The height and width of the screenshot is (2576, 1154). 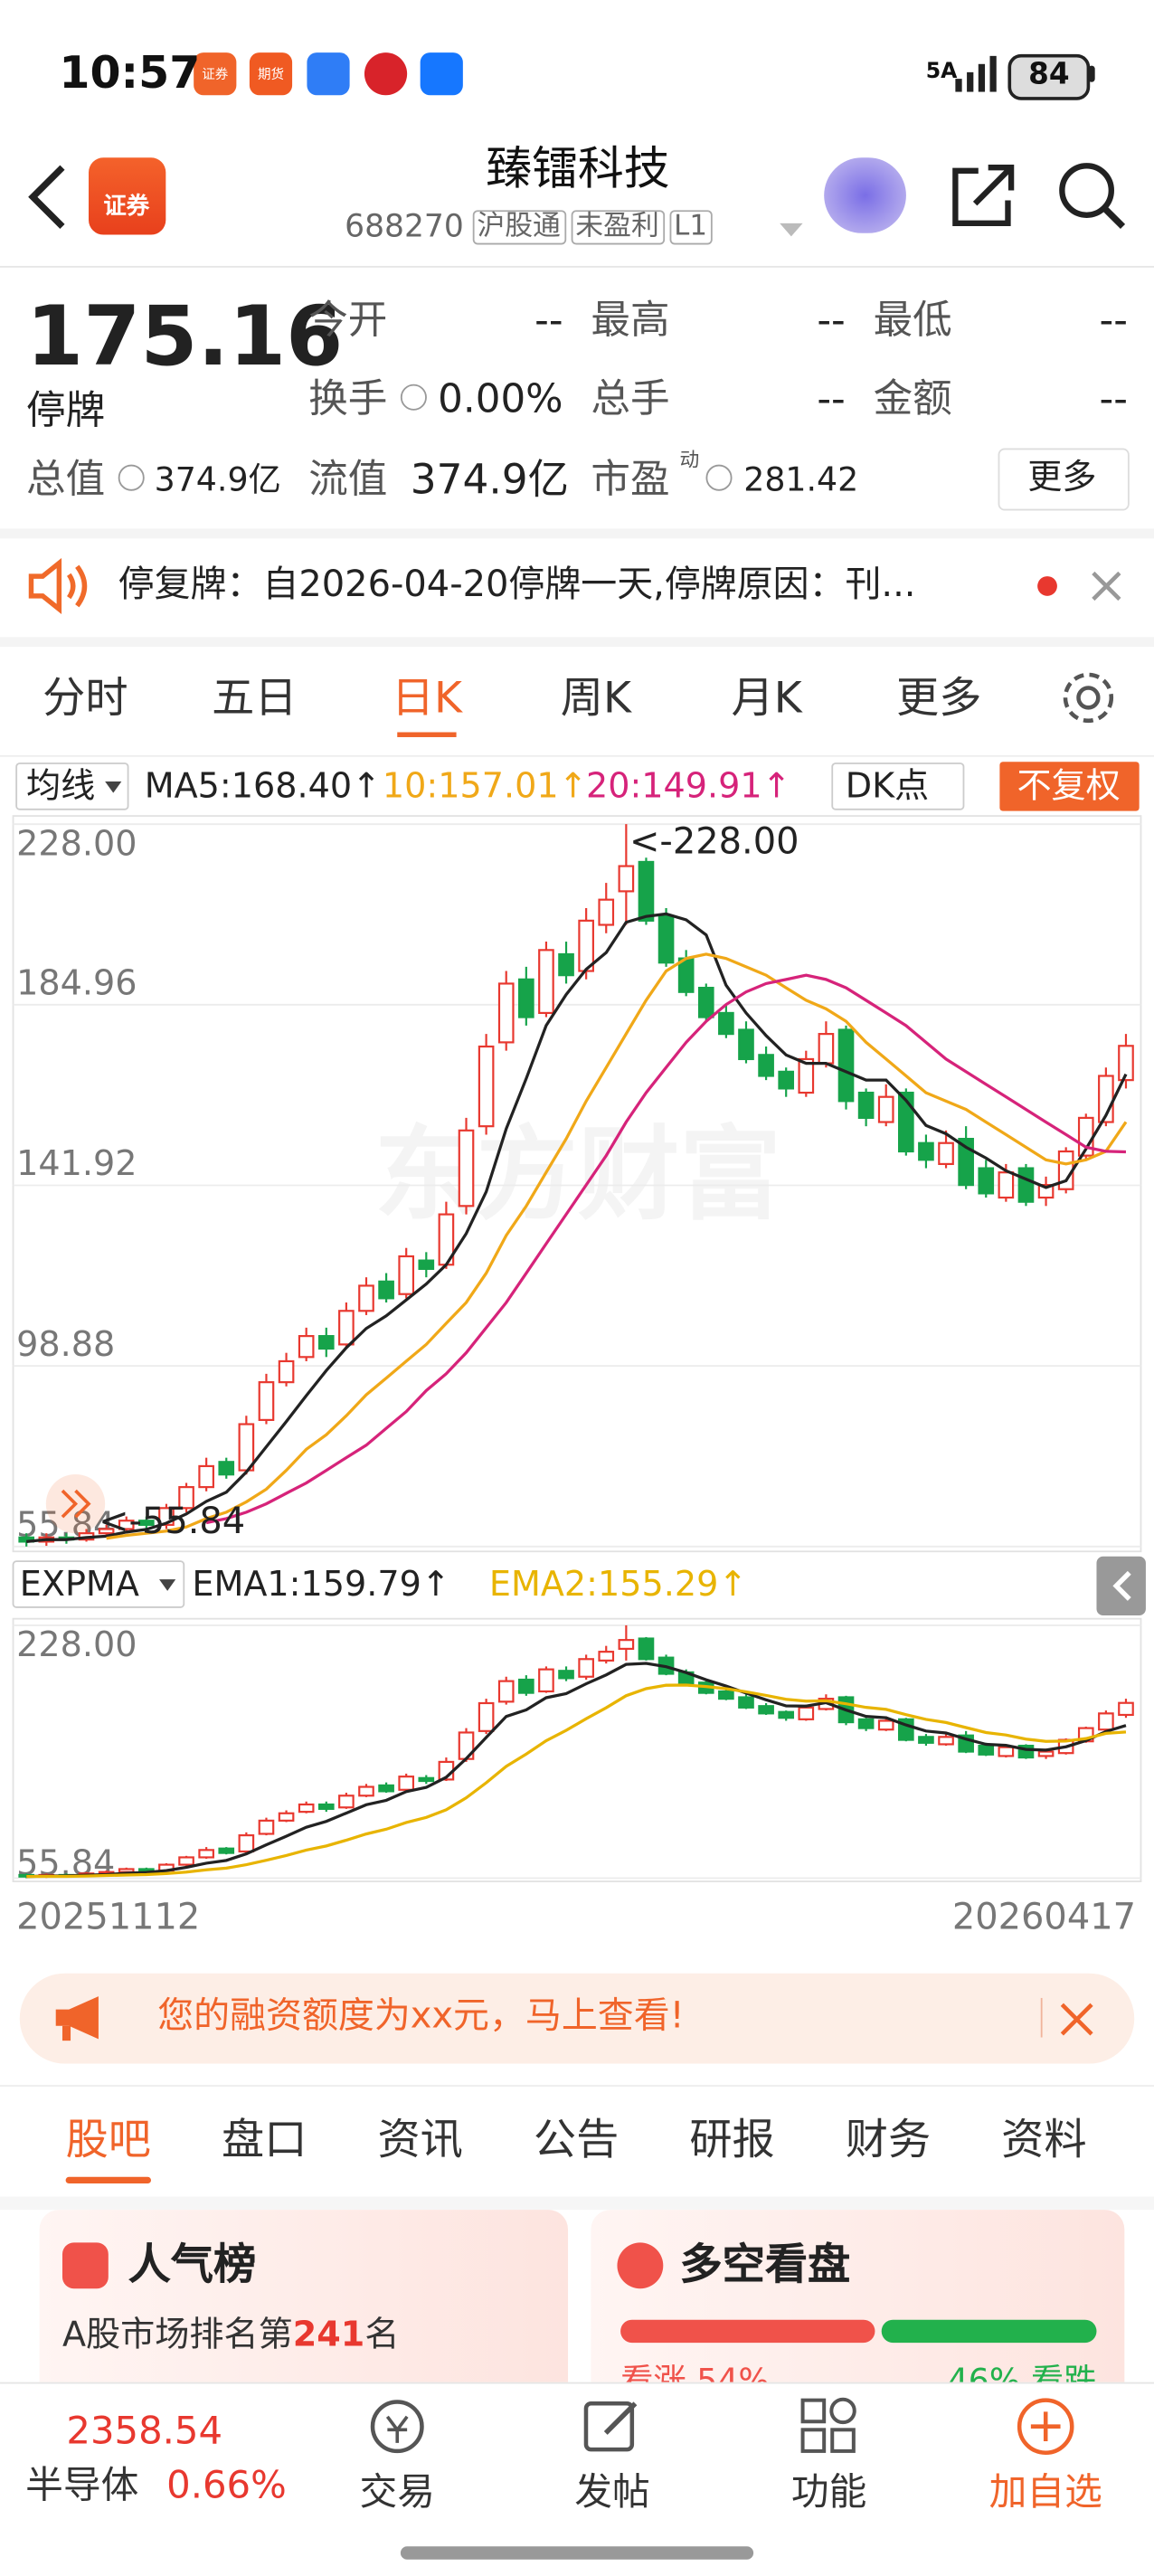 I want to click on high-annotation: <-228.00, so click(x=714, y=841).